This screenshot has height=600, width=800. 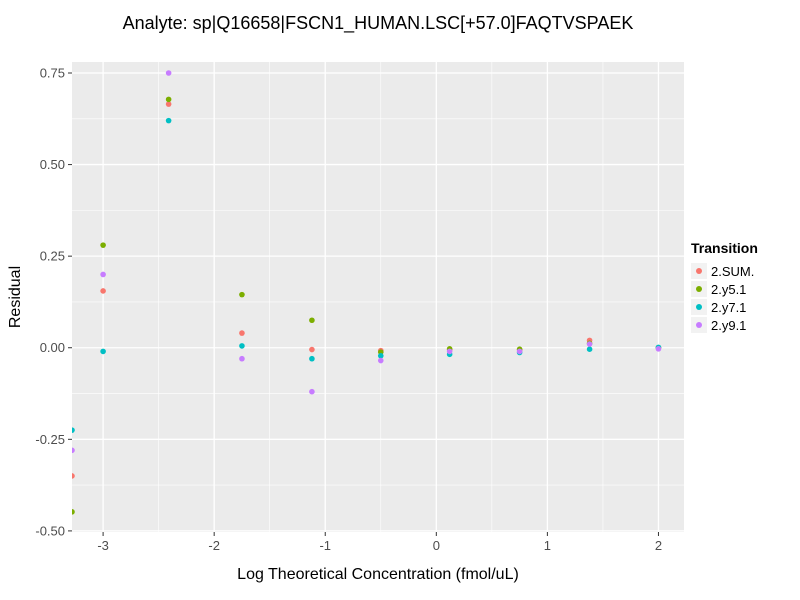 I want to click on legend-entry: 2.y9.1, so click(x=724, y=325).